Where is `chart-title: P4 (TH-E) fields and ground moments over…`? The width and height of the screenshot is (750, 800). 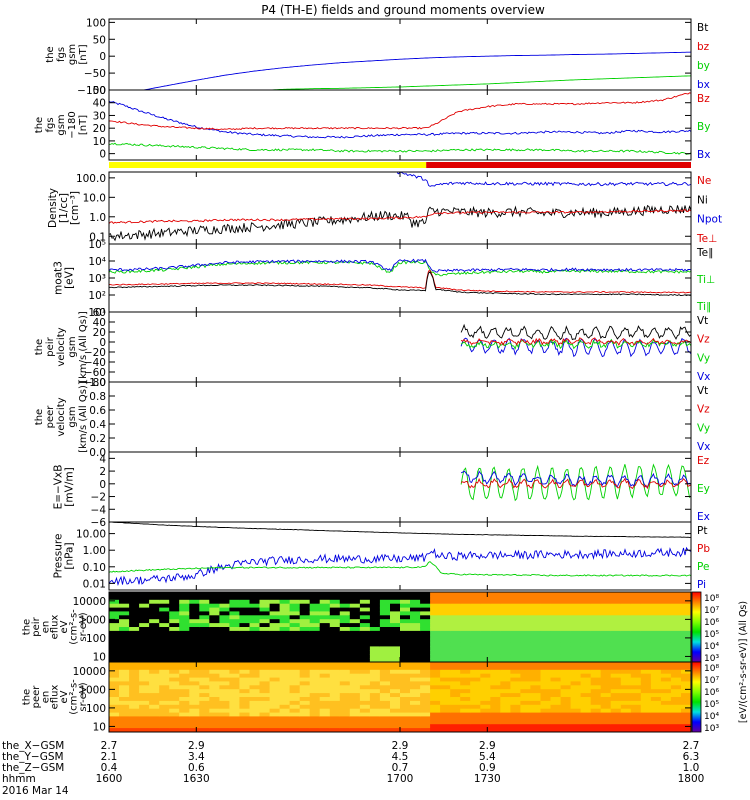 chart-title: P4 (TH-E) fields and ground moments over… is located at coordinates (403, 10).